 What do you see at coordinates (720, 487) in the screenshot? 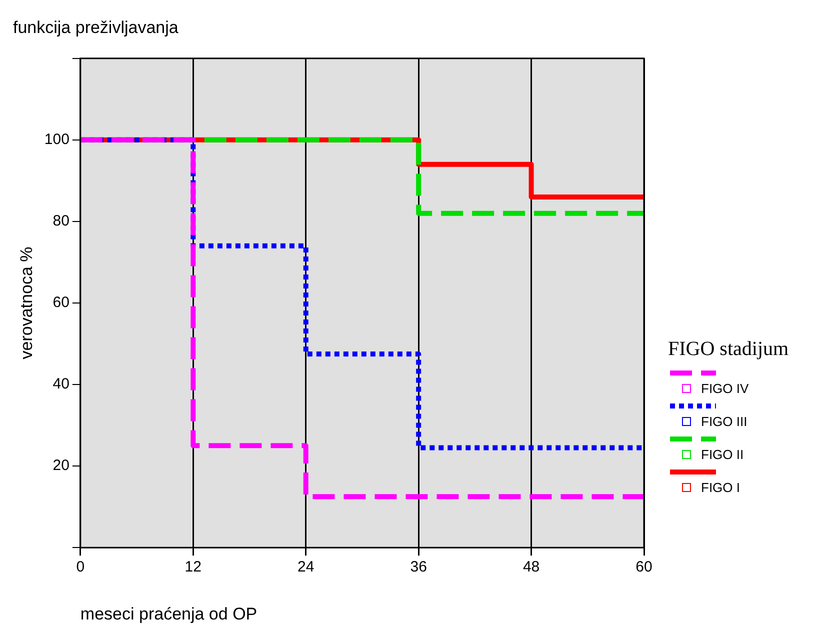
I see `legend-label: FIGO I` at bounding box center [720, 487].